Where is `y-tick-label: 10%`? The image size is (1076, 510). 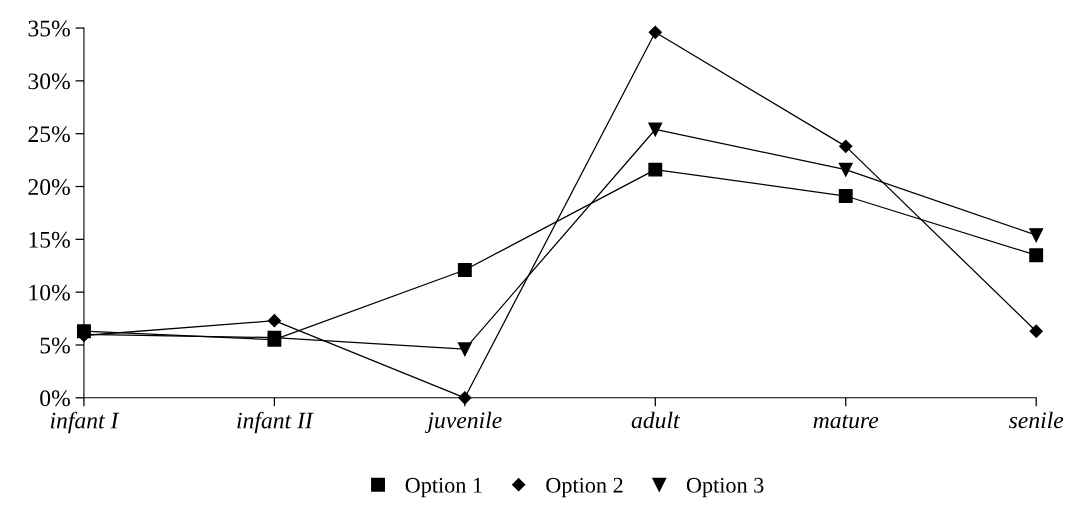
y-tick-label: 10% is located at coordinates (49, 292).